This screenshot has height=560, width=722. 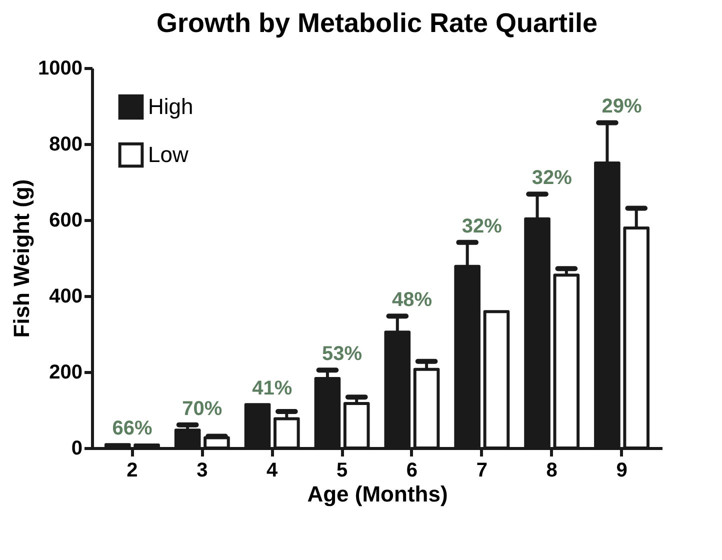 I want to click on y-axis-title: Fish Weight (g), so click(x=21, y=258).